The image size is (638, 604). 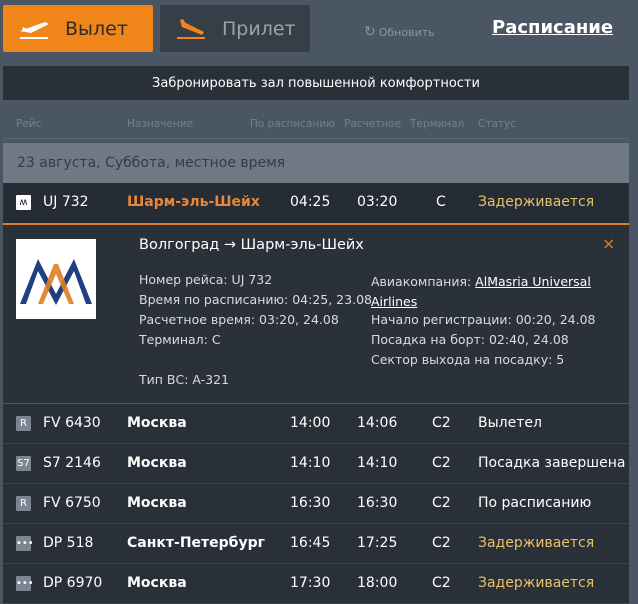 What do you see at coordinates (184, 379) in the screenshot?
I see `detail-aircraft: Тип ВС: A-321` at bounding box center [184, 379].